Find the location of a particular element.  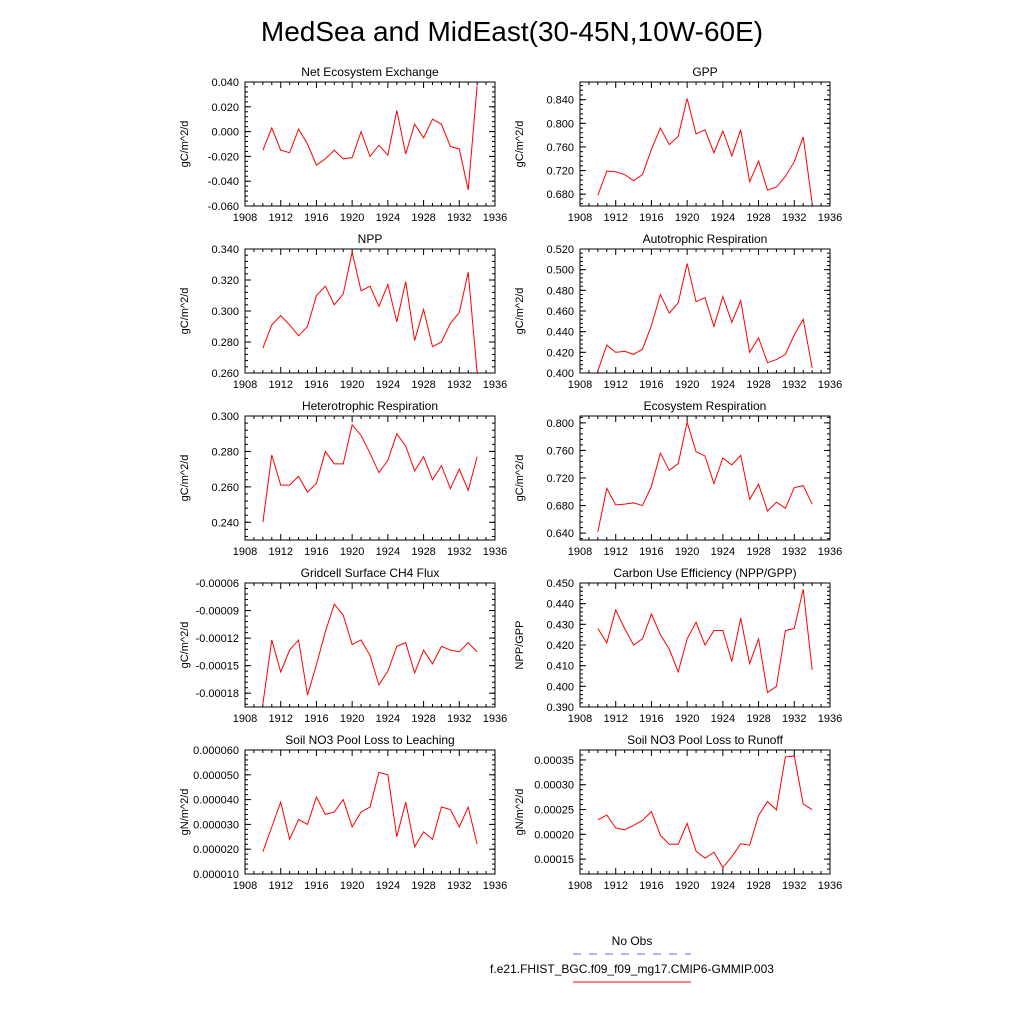

y-tick-label: 0.00030 is located at coordinates (554, 786).